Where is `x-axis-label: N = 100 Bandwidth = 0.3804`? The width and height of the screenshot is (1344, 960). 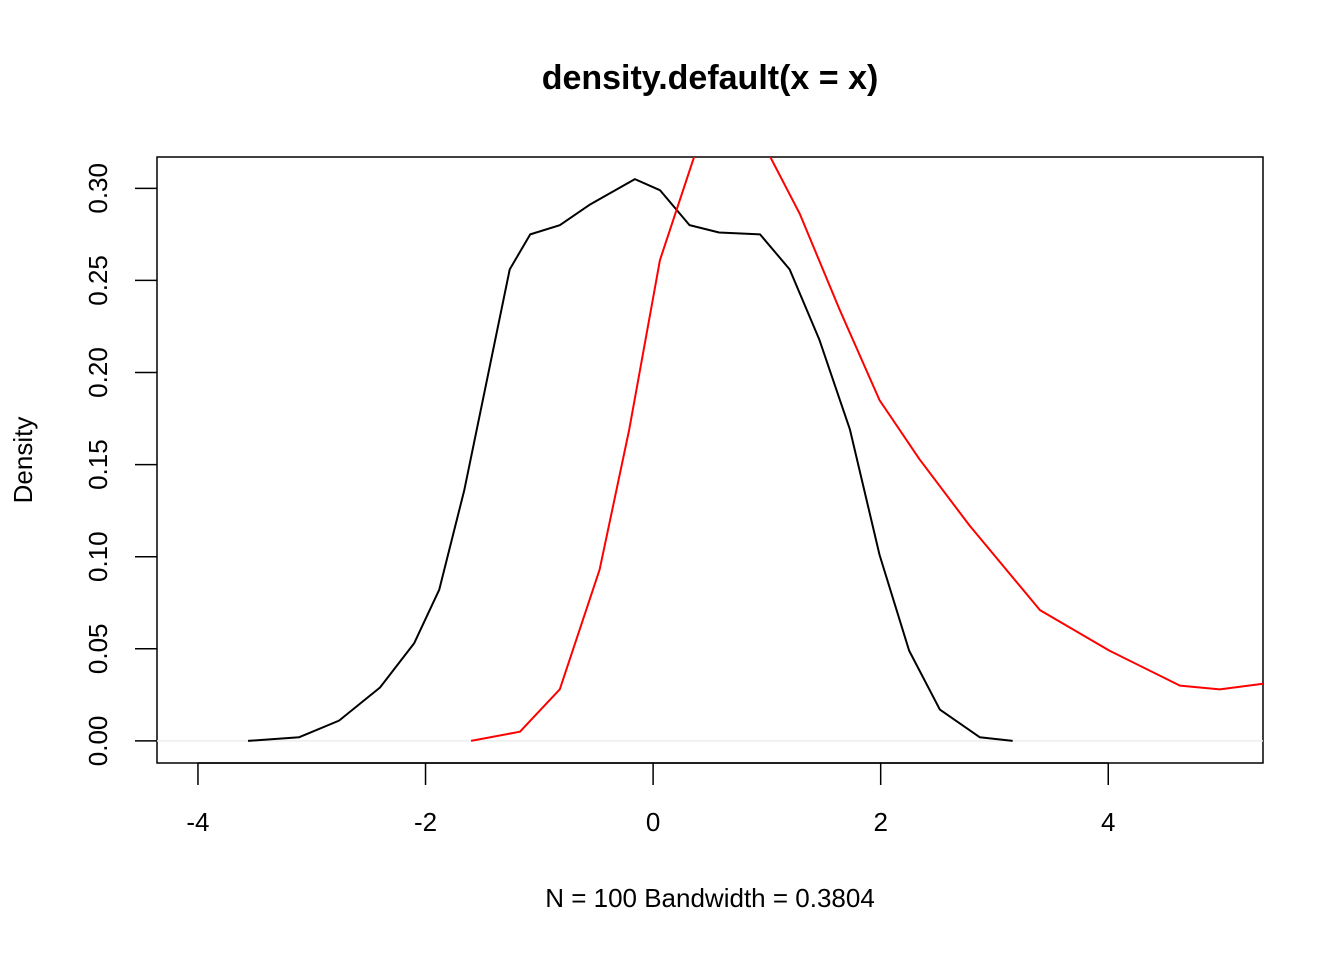 x-axis-label: N = 100 Bandwidth = 0.3804 is located at coordinates (710, 898).